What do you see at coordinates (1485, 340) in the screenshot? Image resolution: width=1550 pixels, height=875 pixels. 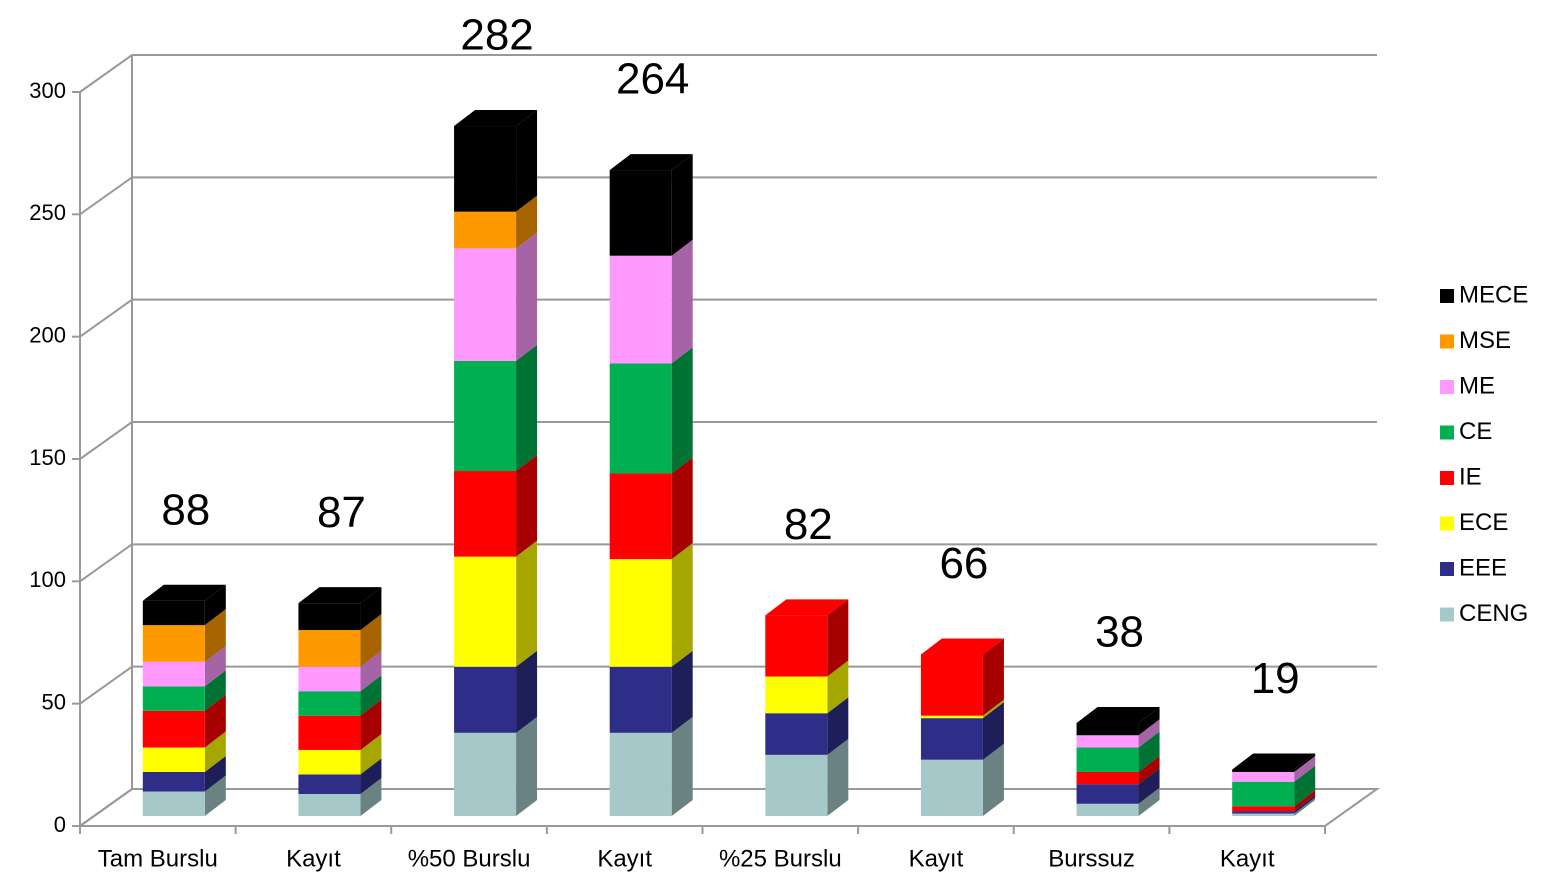 I see `legend-label: MSE` at bounding box center [1485, 340].